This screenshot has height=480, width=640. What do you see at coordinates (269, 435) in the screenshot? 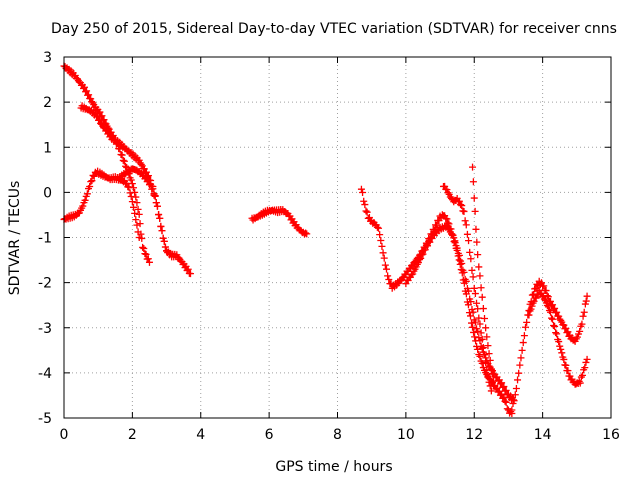
I see `x-tick-label: 6` at bounding box center [269, 435].